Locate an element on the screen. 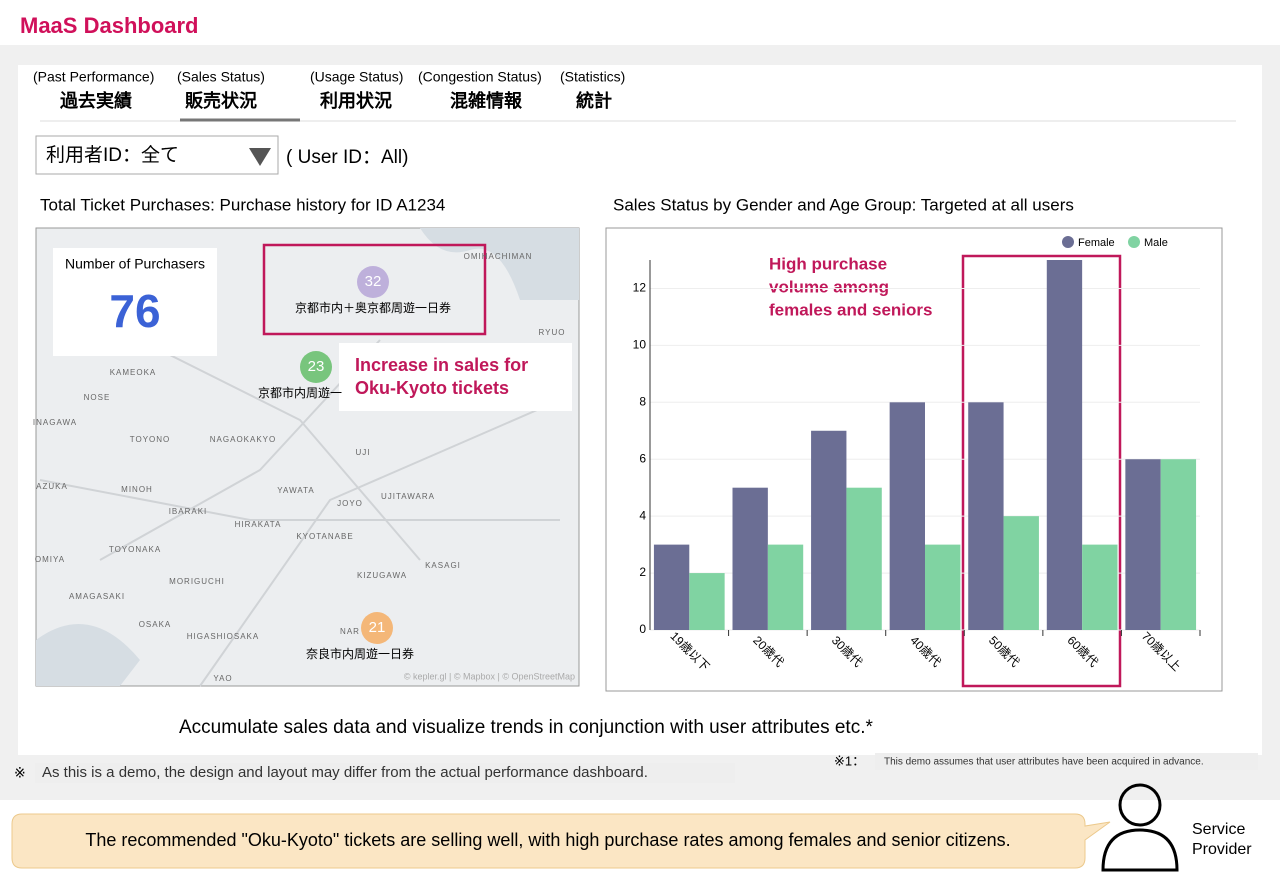  user-select is located at coordinates (157, 155).